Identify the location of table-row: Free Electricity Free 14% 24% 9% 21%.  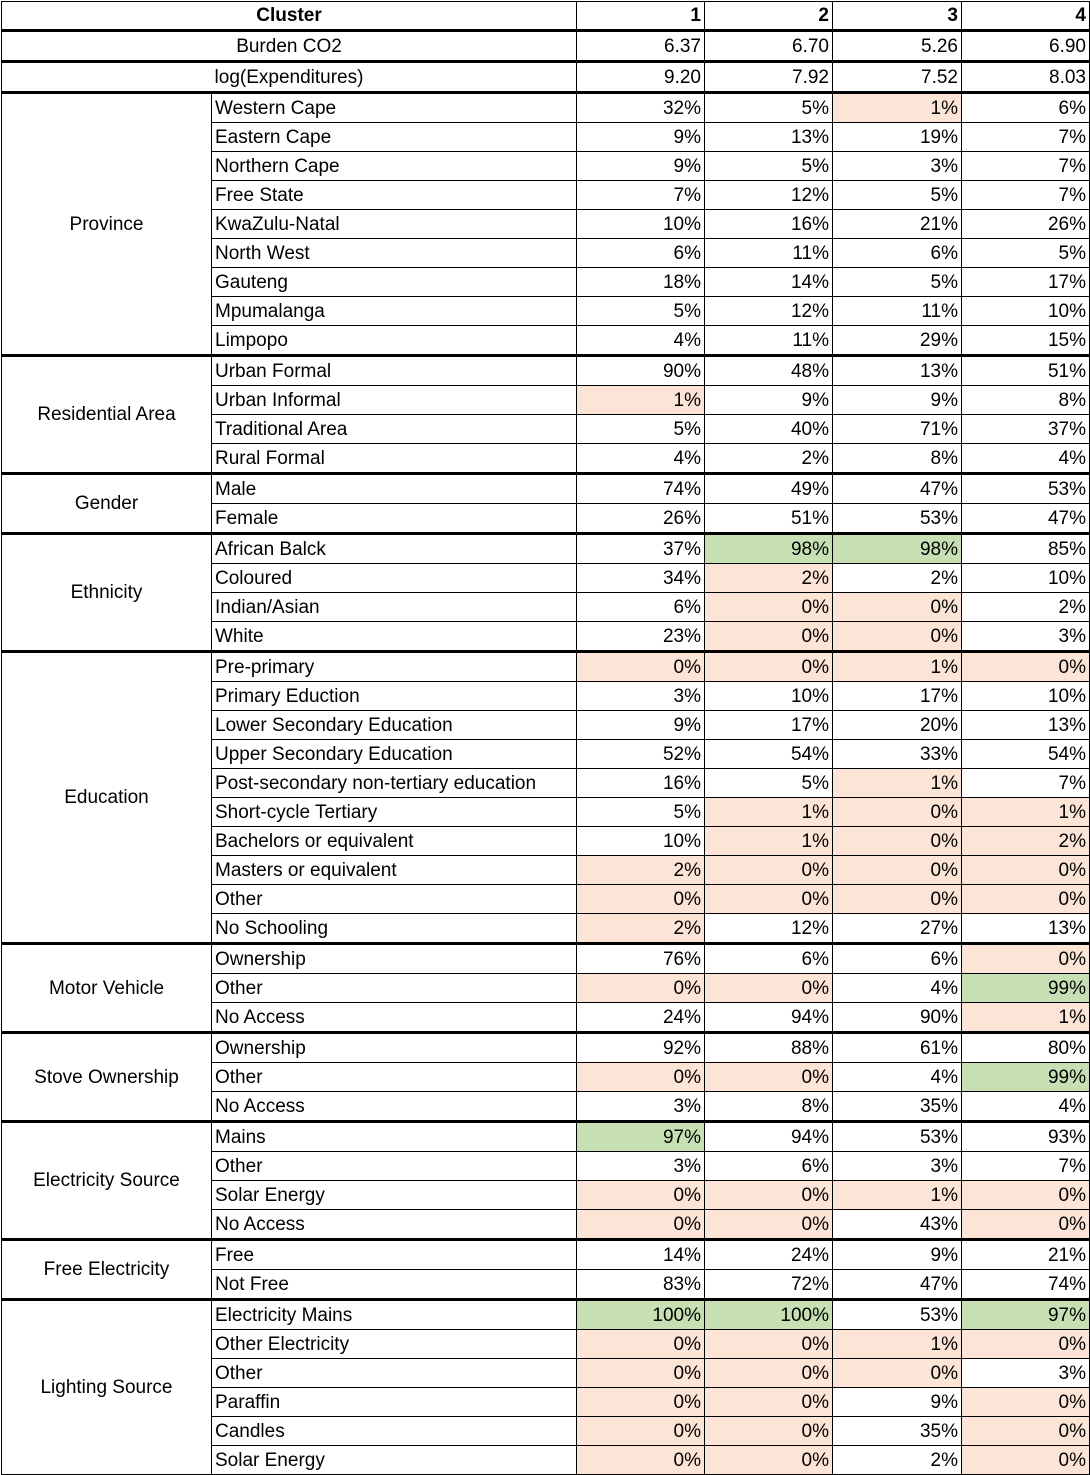
(546, 1255).